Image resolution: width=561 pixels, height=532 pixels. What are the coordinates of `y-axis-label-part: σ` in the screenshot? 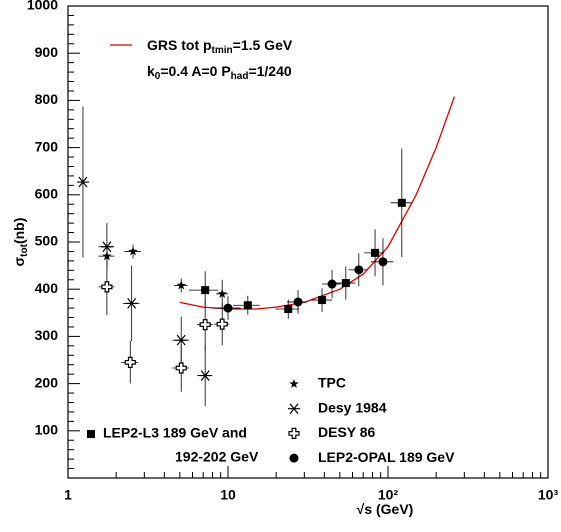 It's located at (19, 261).